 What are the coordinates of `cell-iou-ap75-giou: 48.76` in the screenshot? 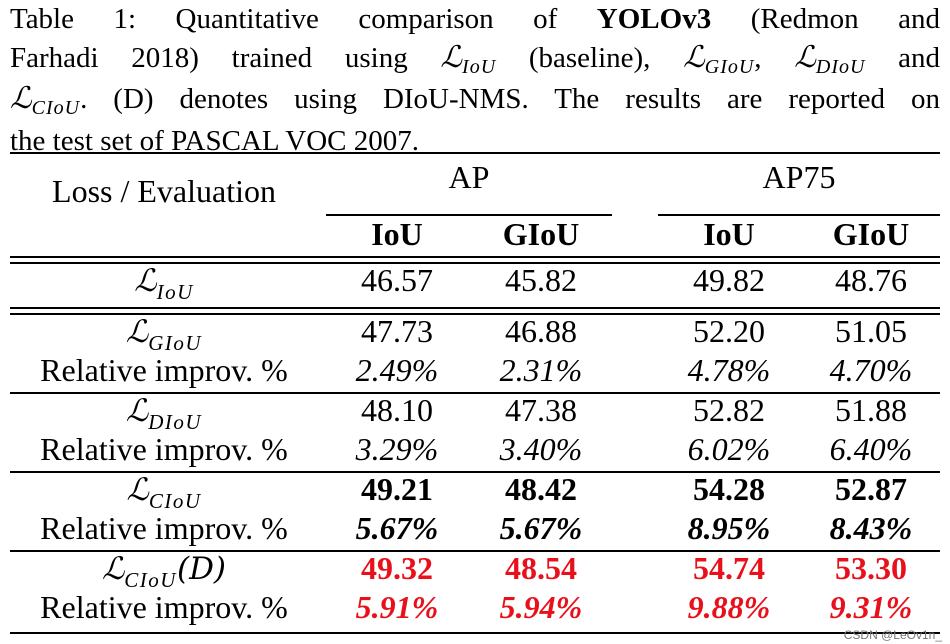 It's located at (871, 280).